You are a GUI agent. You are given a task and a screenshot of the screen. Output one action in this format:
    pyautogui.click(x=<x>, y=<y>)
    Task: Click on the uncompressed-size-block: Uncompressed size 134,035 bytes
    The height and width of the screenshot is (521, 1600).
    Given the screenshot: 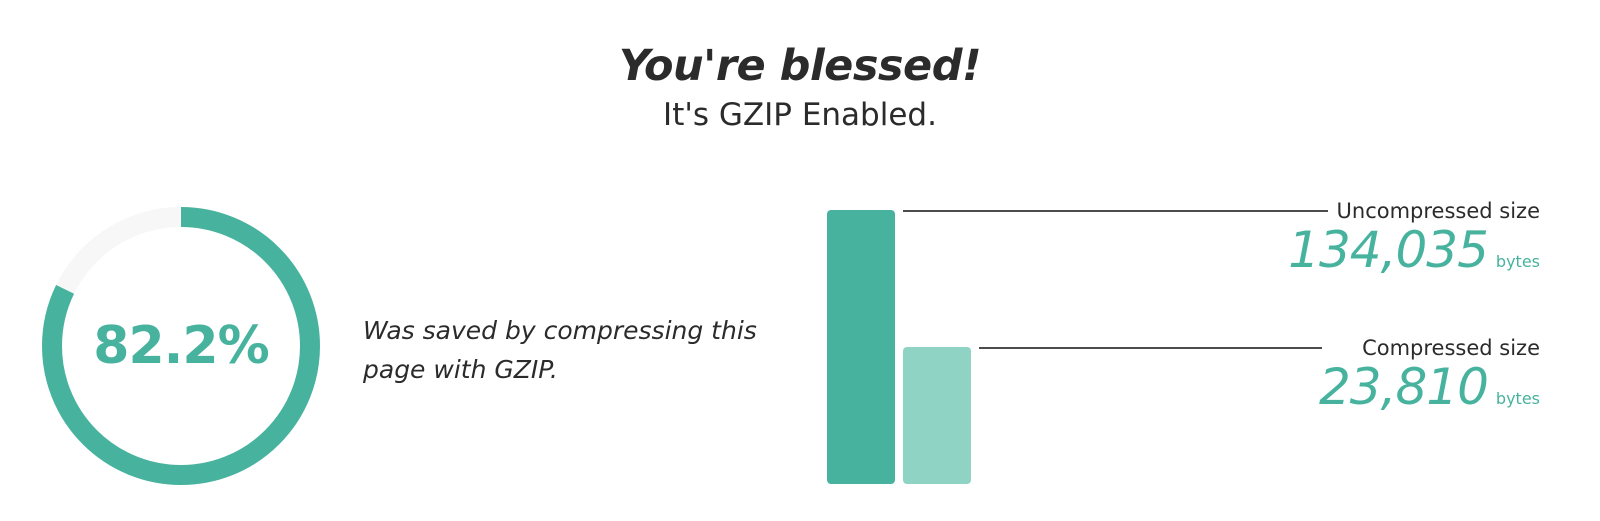 What is the action you would take?
    pyautogui.click(x=1414, y=237)
    